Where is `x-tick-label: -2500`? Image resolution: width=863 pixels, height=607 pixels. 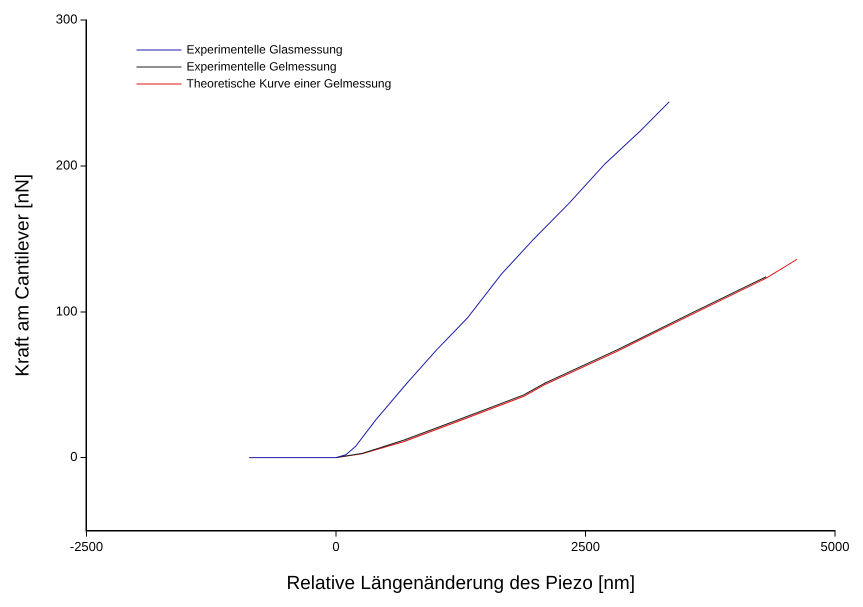 x-tick-label: -2500 is located at coordinates (87, 546).